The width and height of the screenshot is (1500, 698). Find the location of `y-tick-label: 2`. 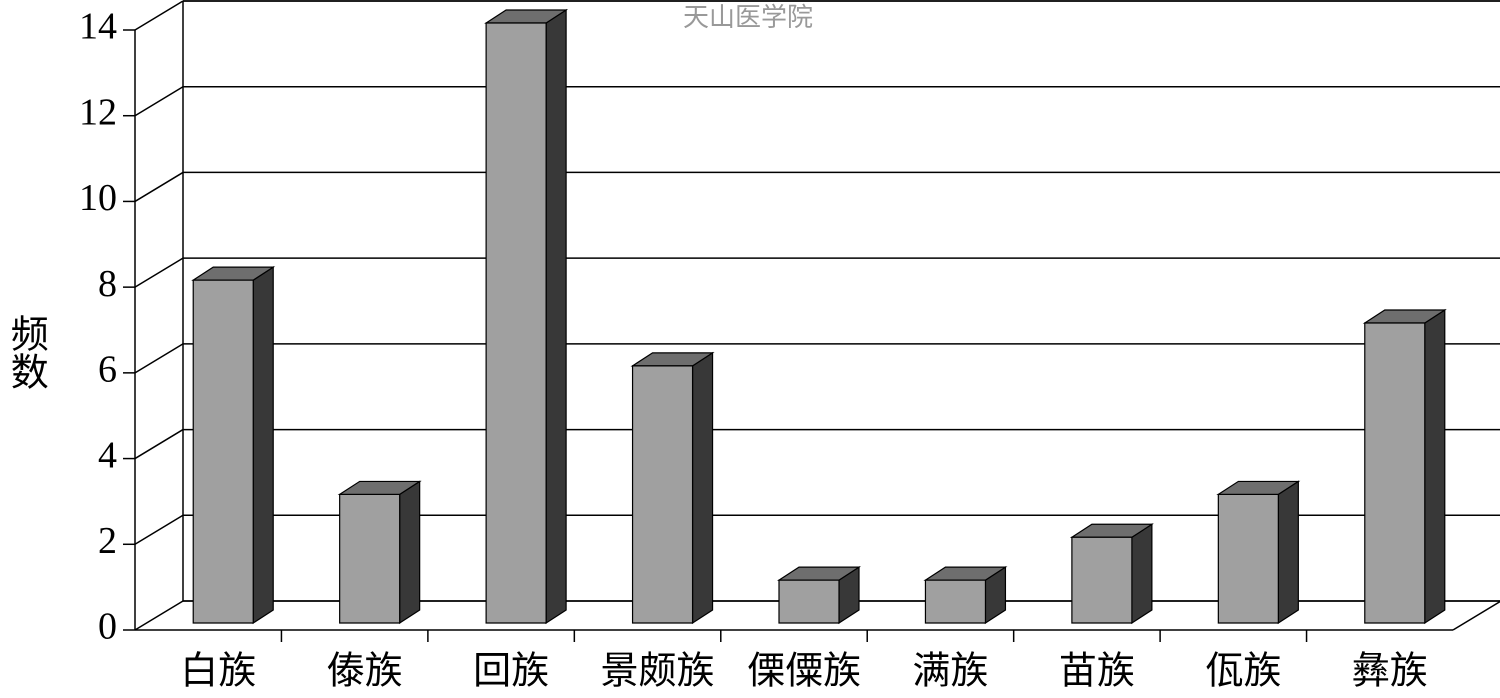

y-tick-label: 2 is located at coordinates (107, 541).